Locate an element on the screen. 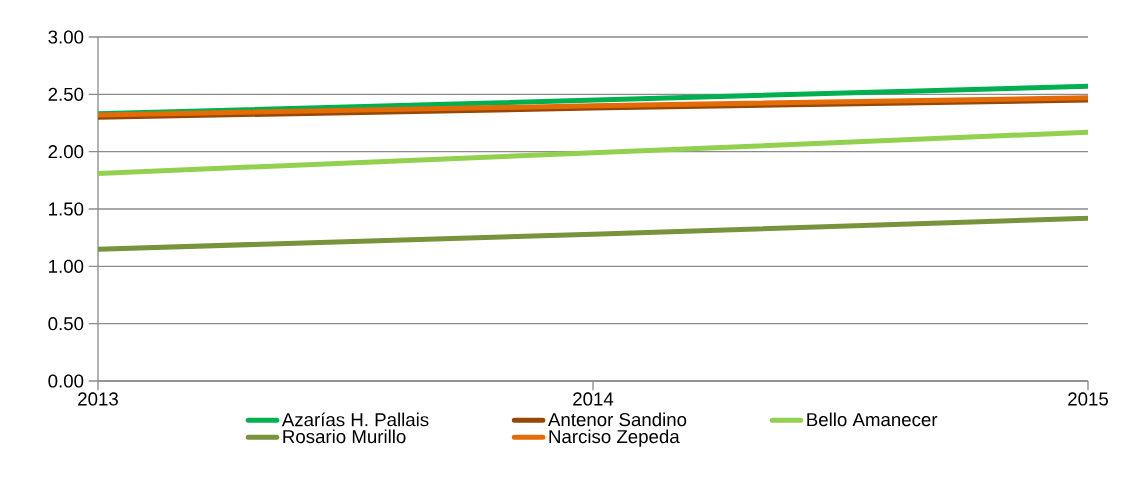 The width and height of the screenshot is (1133, 479). legend-label: Azarías H. Pallais is located at coordinates (355, 419).